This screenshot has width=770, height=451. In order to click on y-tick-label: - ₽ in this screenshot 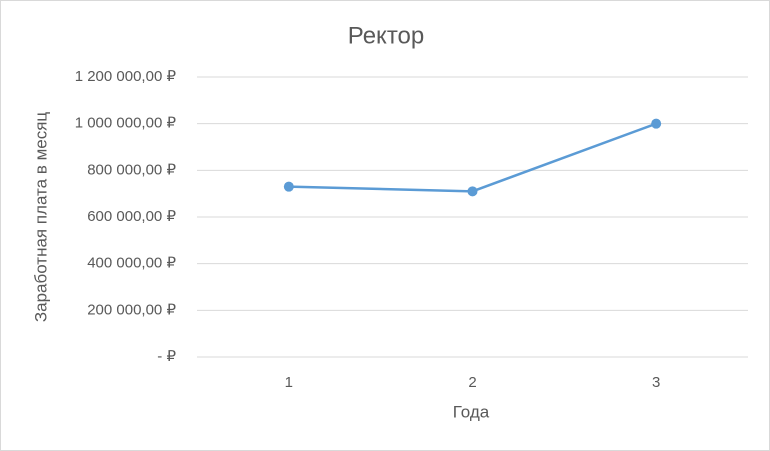, I will do `click(166, 356)`.